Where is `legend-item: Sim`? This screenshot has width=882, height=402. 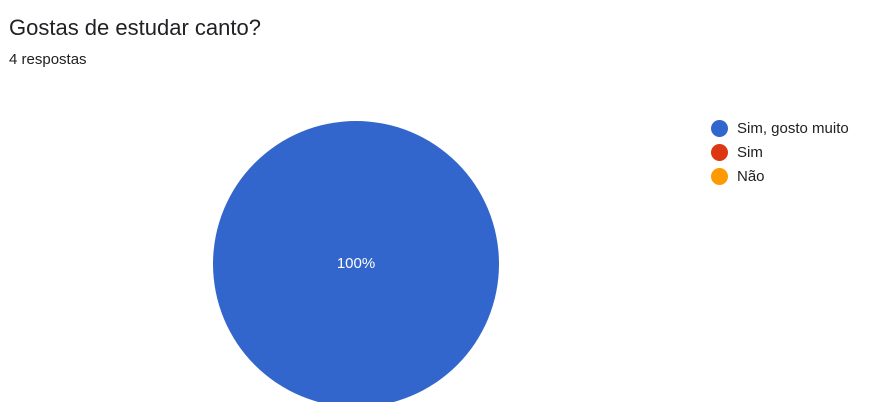 legend-item: Sim is located at coordinates (780, 152).